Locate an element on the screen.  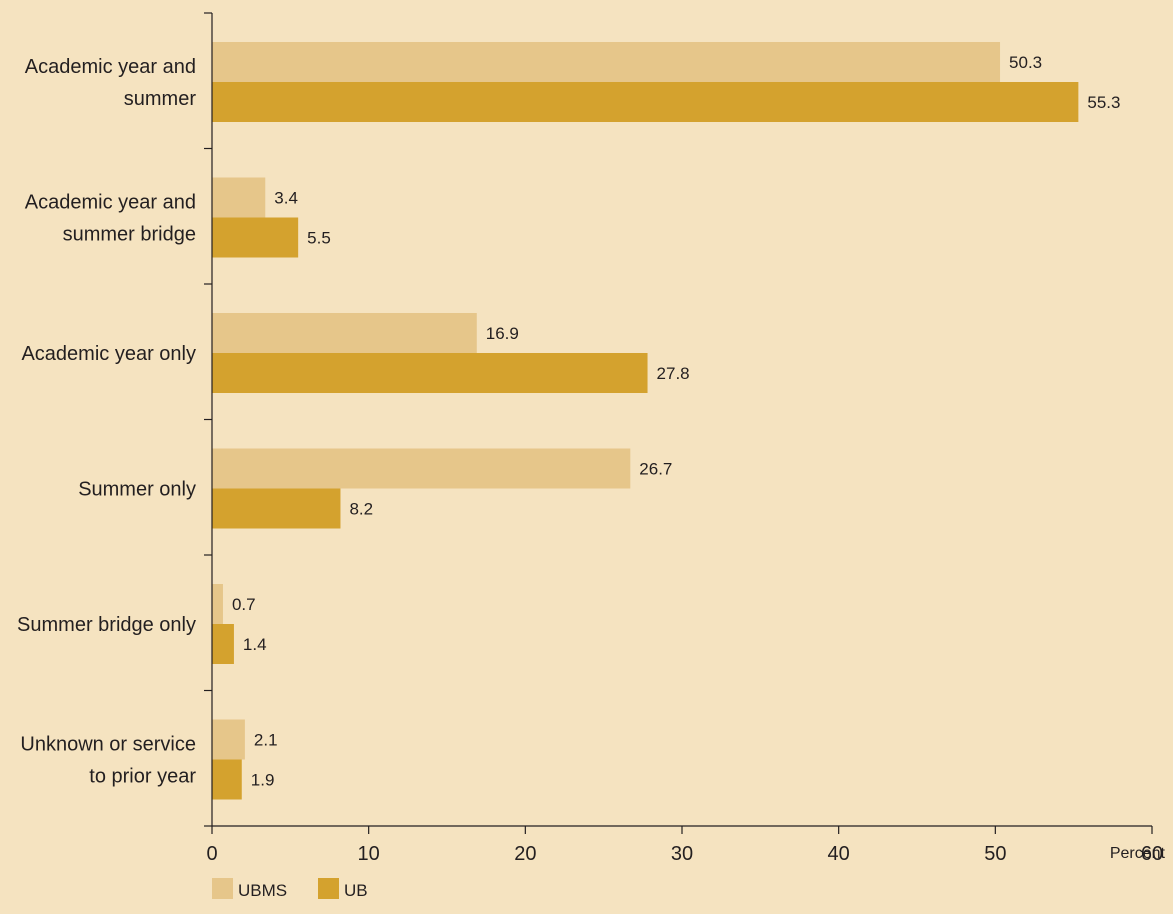
value-label-ubms-4: 0.7 is located at coordinates (244, 604).